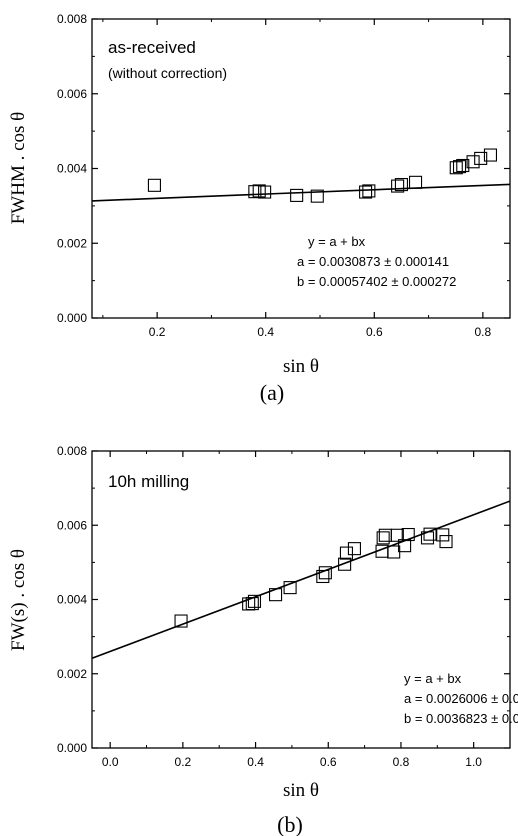 The image size is (518, 836). What do you see at coordinates (373, 261) in the screenshot?
I see `fit-param-a: a = 0.0030873 ± 0.000141` at bounding box center [373, 261].